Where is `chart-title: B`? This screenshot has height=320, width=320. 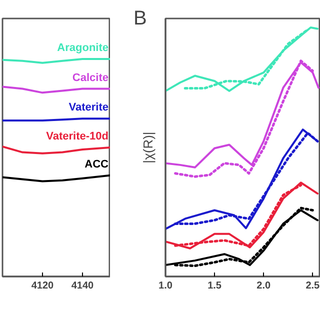 chart-title: B is located at coordinates (140, 19).